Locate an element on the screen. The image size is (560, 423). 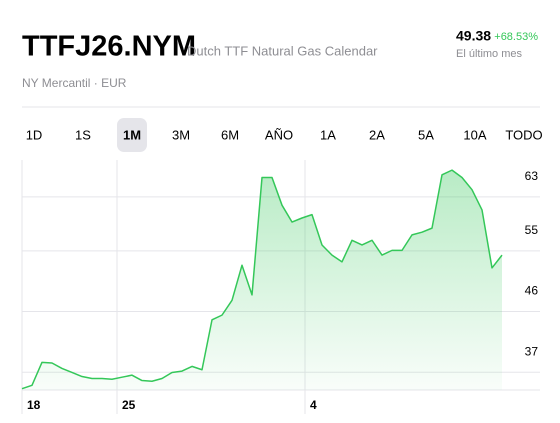
range-button: 1M is located at coordinates (132, 134).